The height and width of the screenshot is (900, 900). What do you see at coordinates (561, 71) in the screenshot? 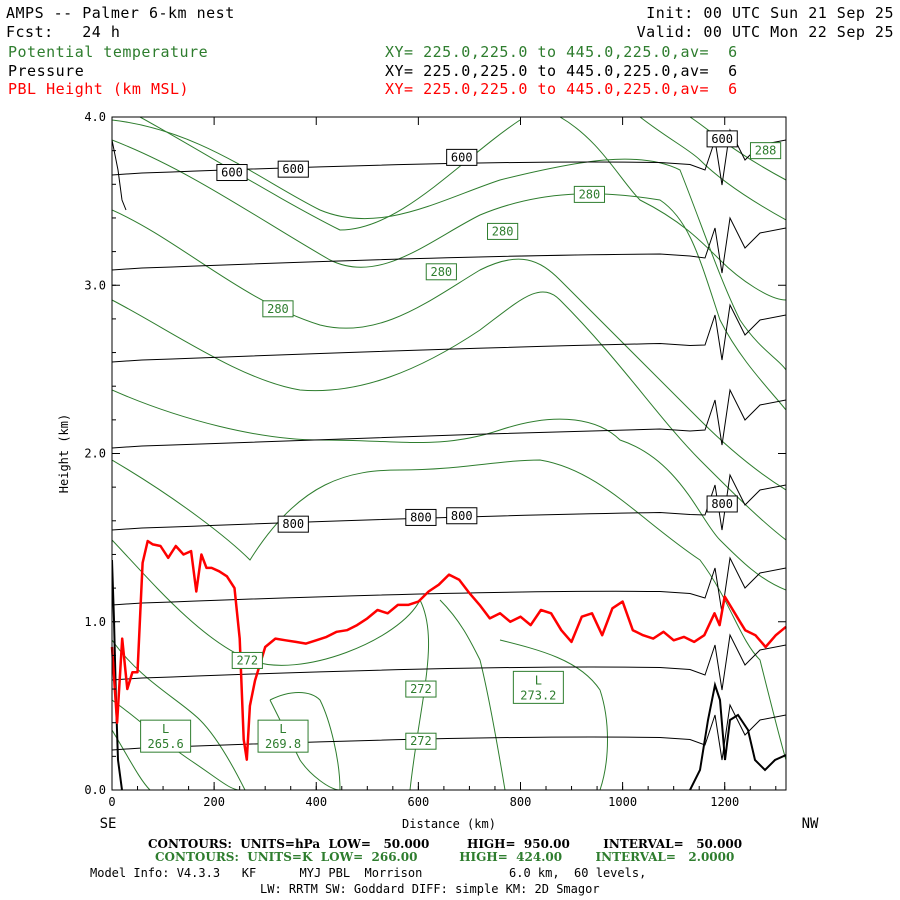
I see `field-xy-pressure: XY= 225.0,225.0 to 445.0,225.0,av= 6` at bounding box center [561, 71].